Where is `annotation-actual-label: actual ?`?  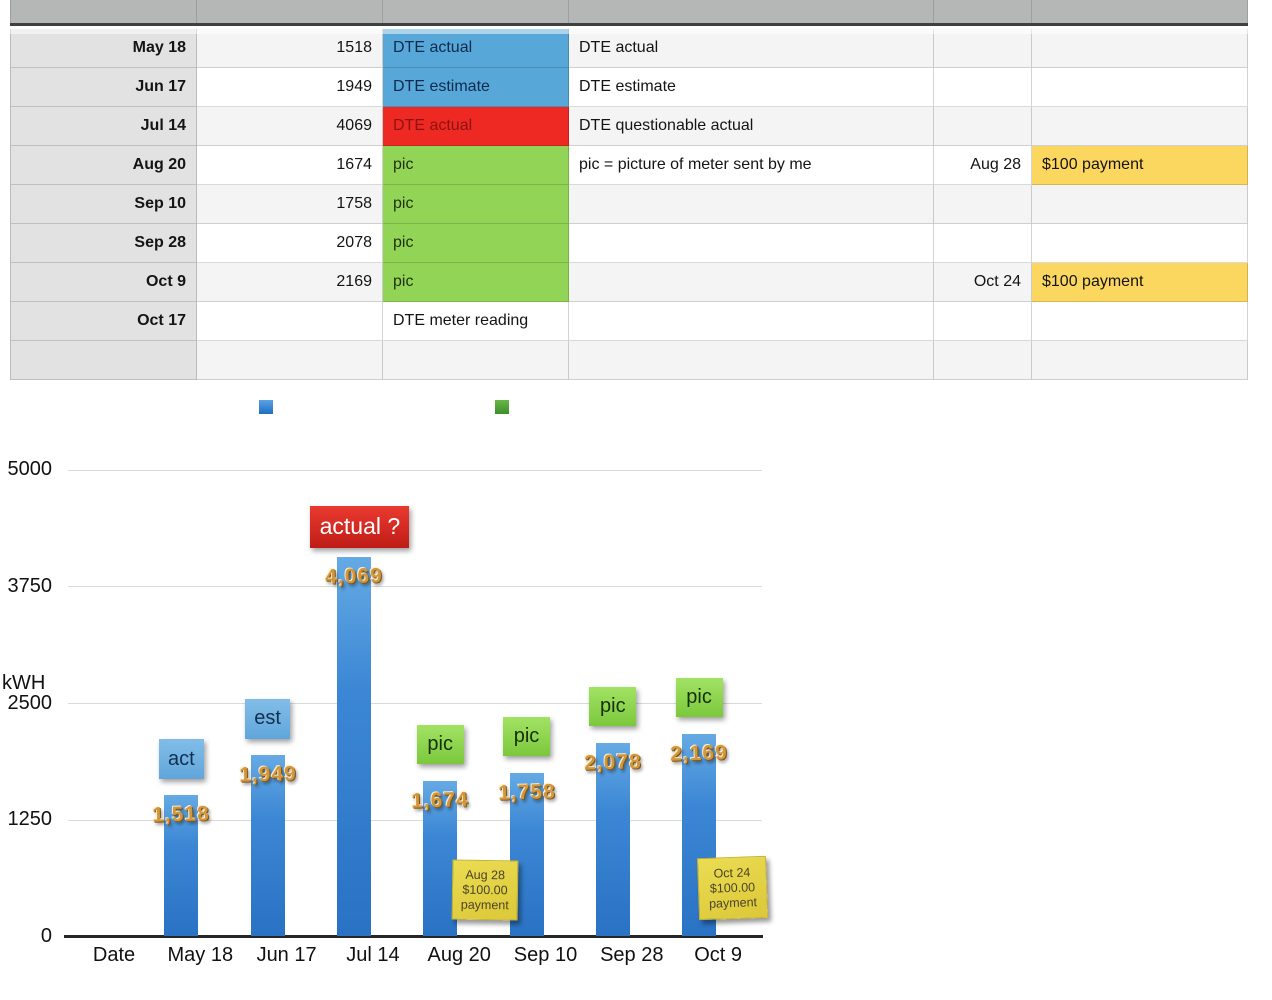 annotation-actual-label: actual ? is located at coordinates (360, 526).